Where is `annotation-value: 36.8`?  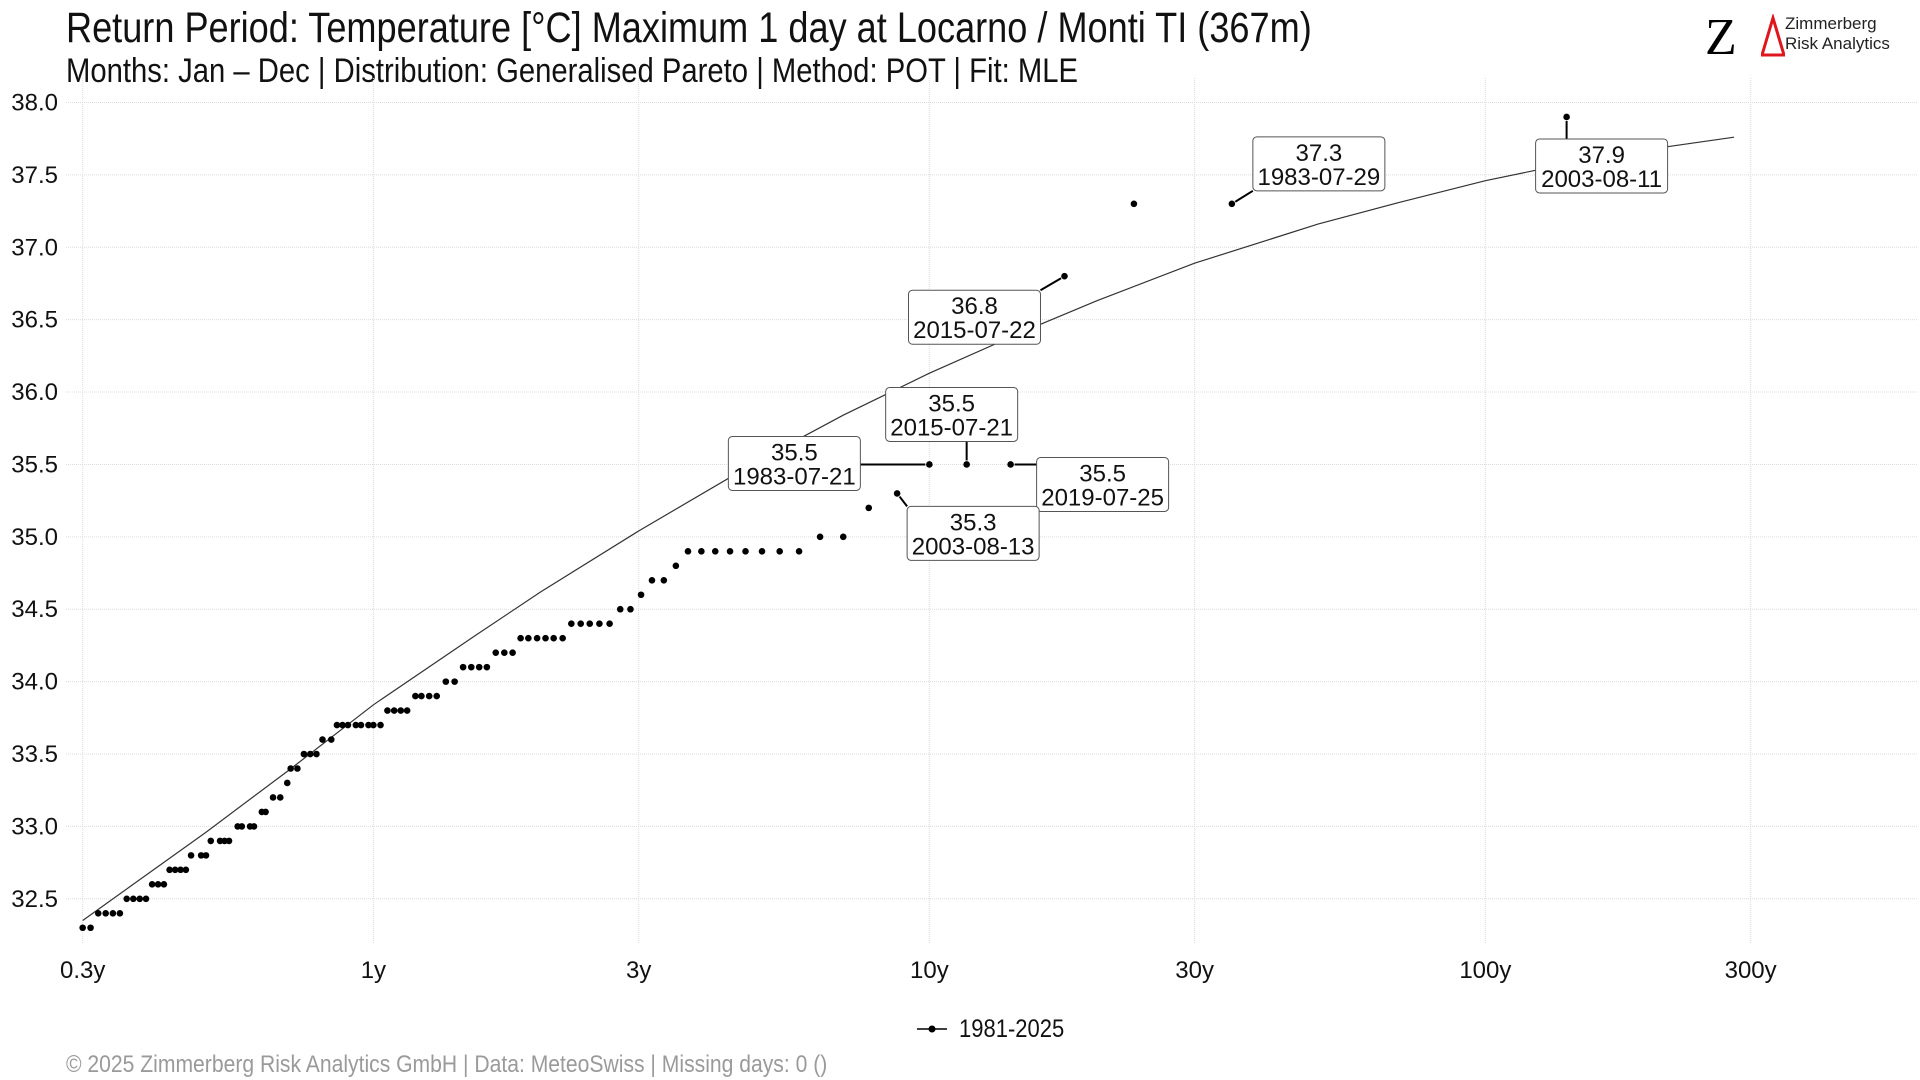 annotation-value: 36.8 is located at coordinates (974, 306).